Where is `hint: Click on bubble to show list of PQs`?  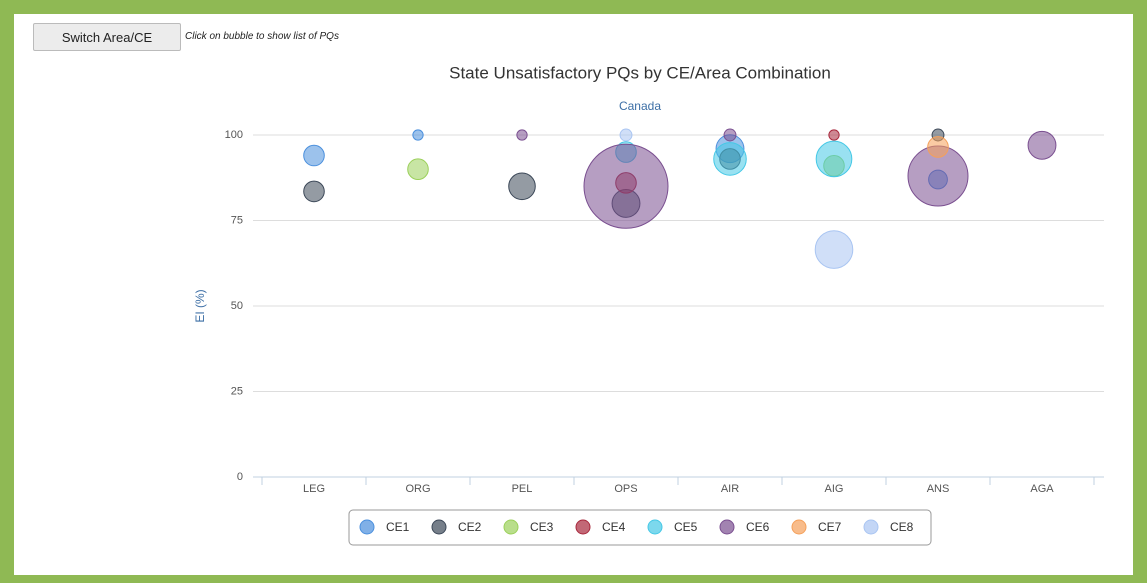
hint: Click on bubble to show list of PQs is located at coordinates (262, 36).